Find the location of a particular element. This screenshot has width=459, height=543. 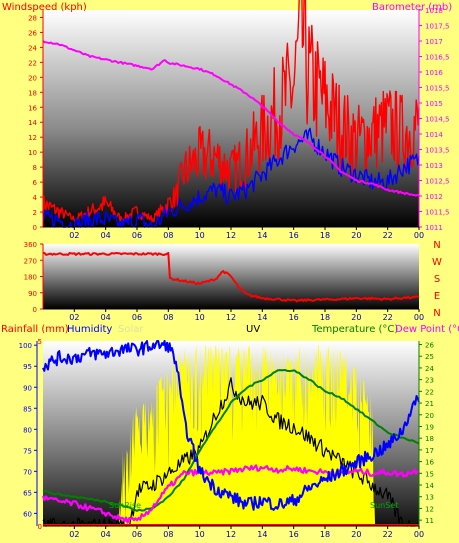

humidity-tick-label: 100 is located at coordinates (25, 346).